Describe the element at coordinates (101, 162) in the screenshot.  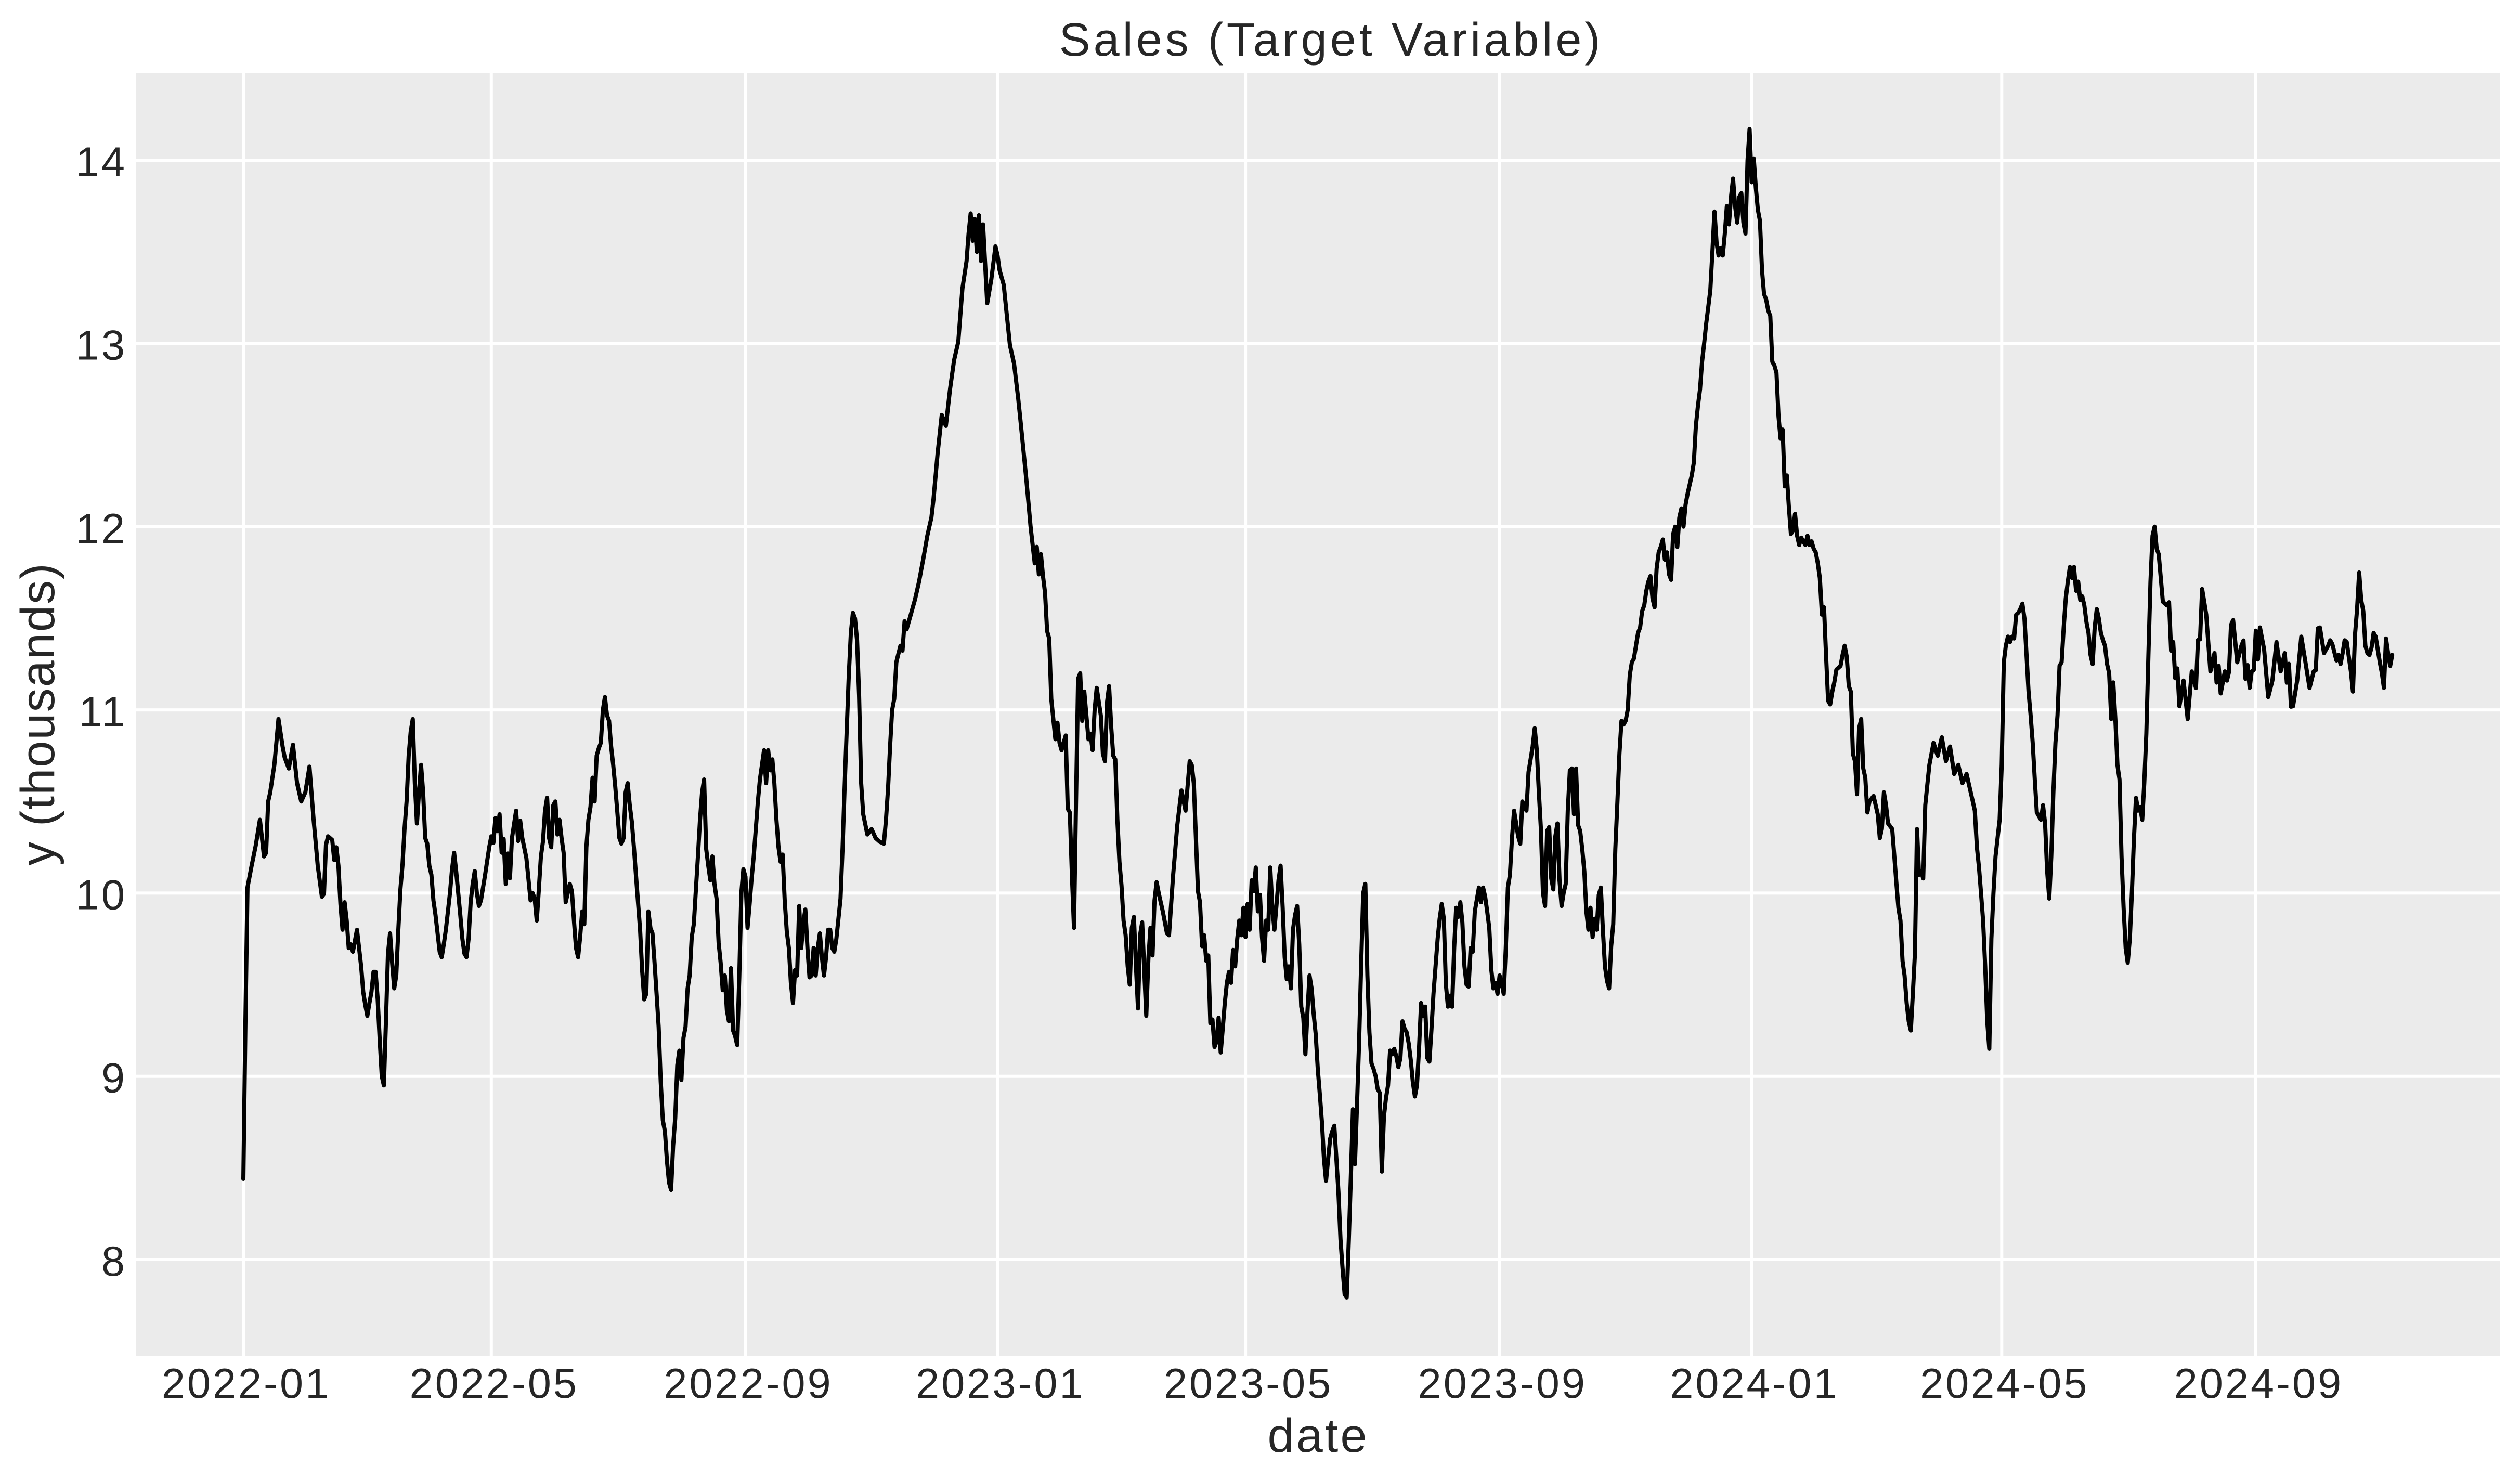
I see `svg-text: 14` at that location.